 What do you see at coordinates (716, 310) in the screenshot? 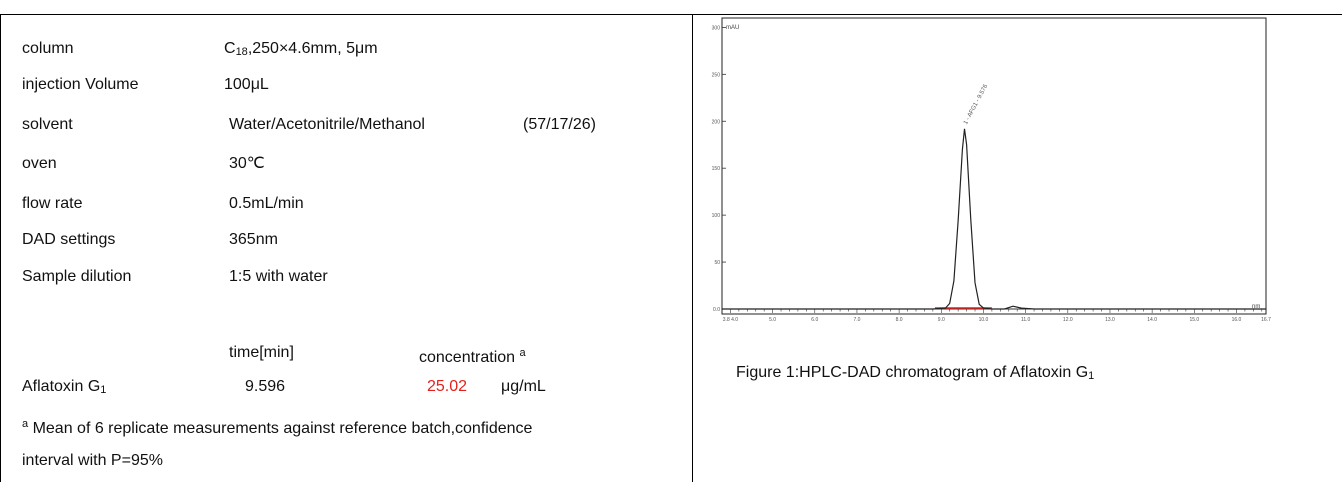
I see `y-tick-label: 0.0` at bounding box center [716, 310].